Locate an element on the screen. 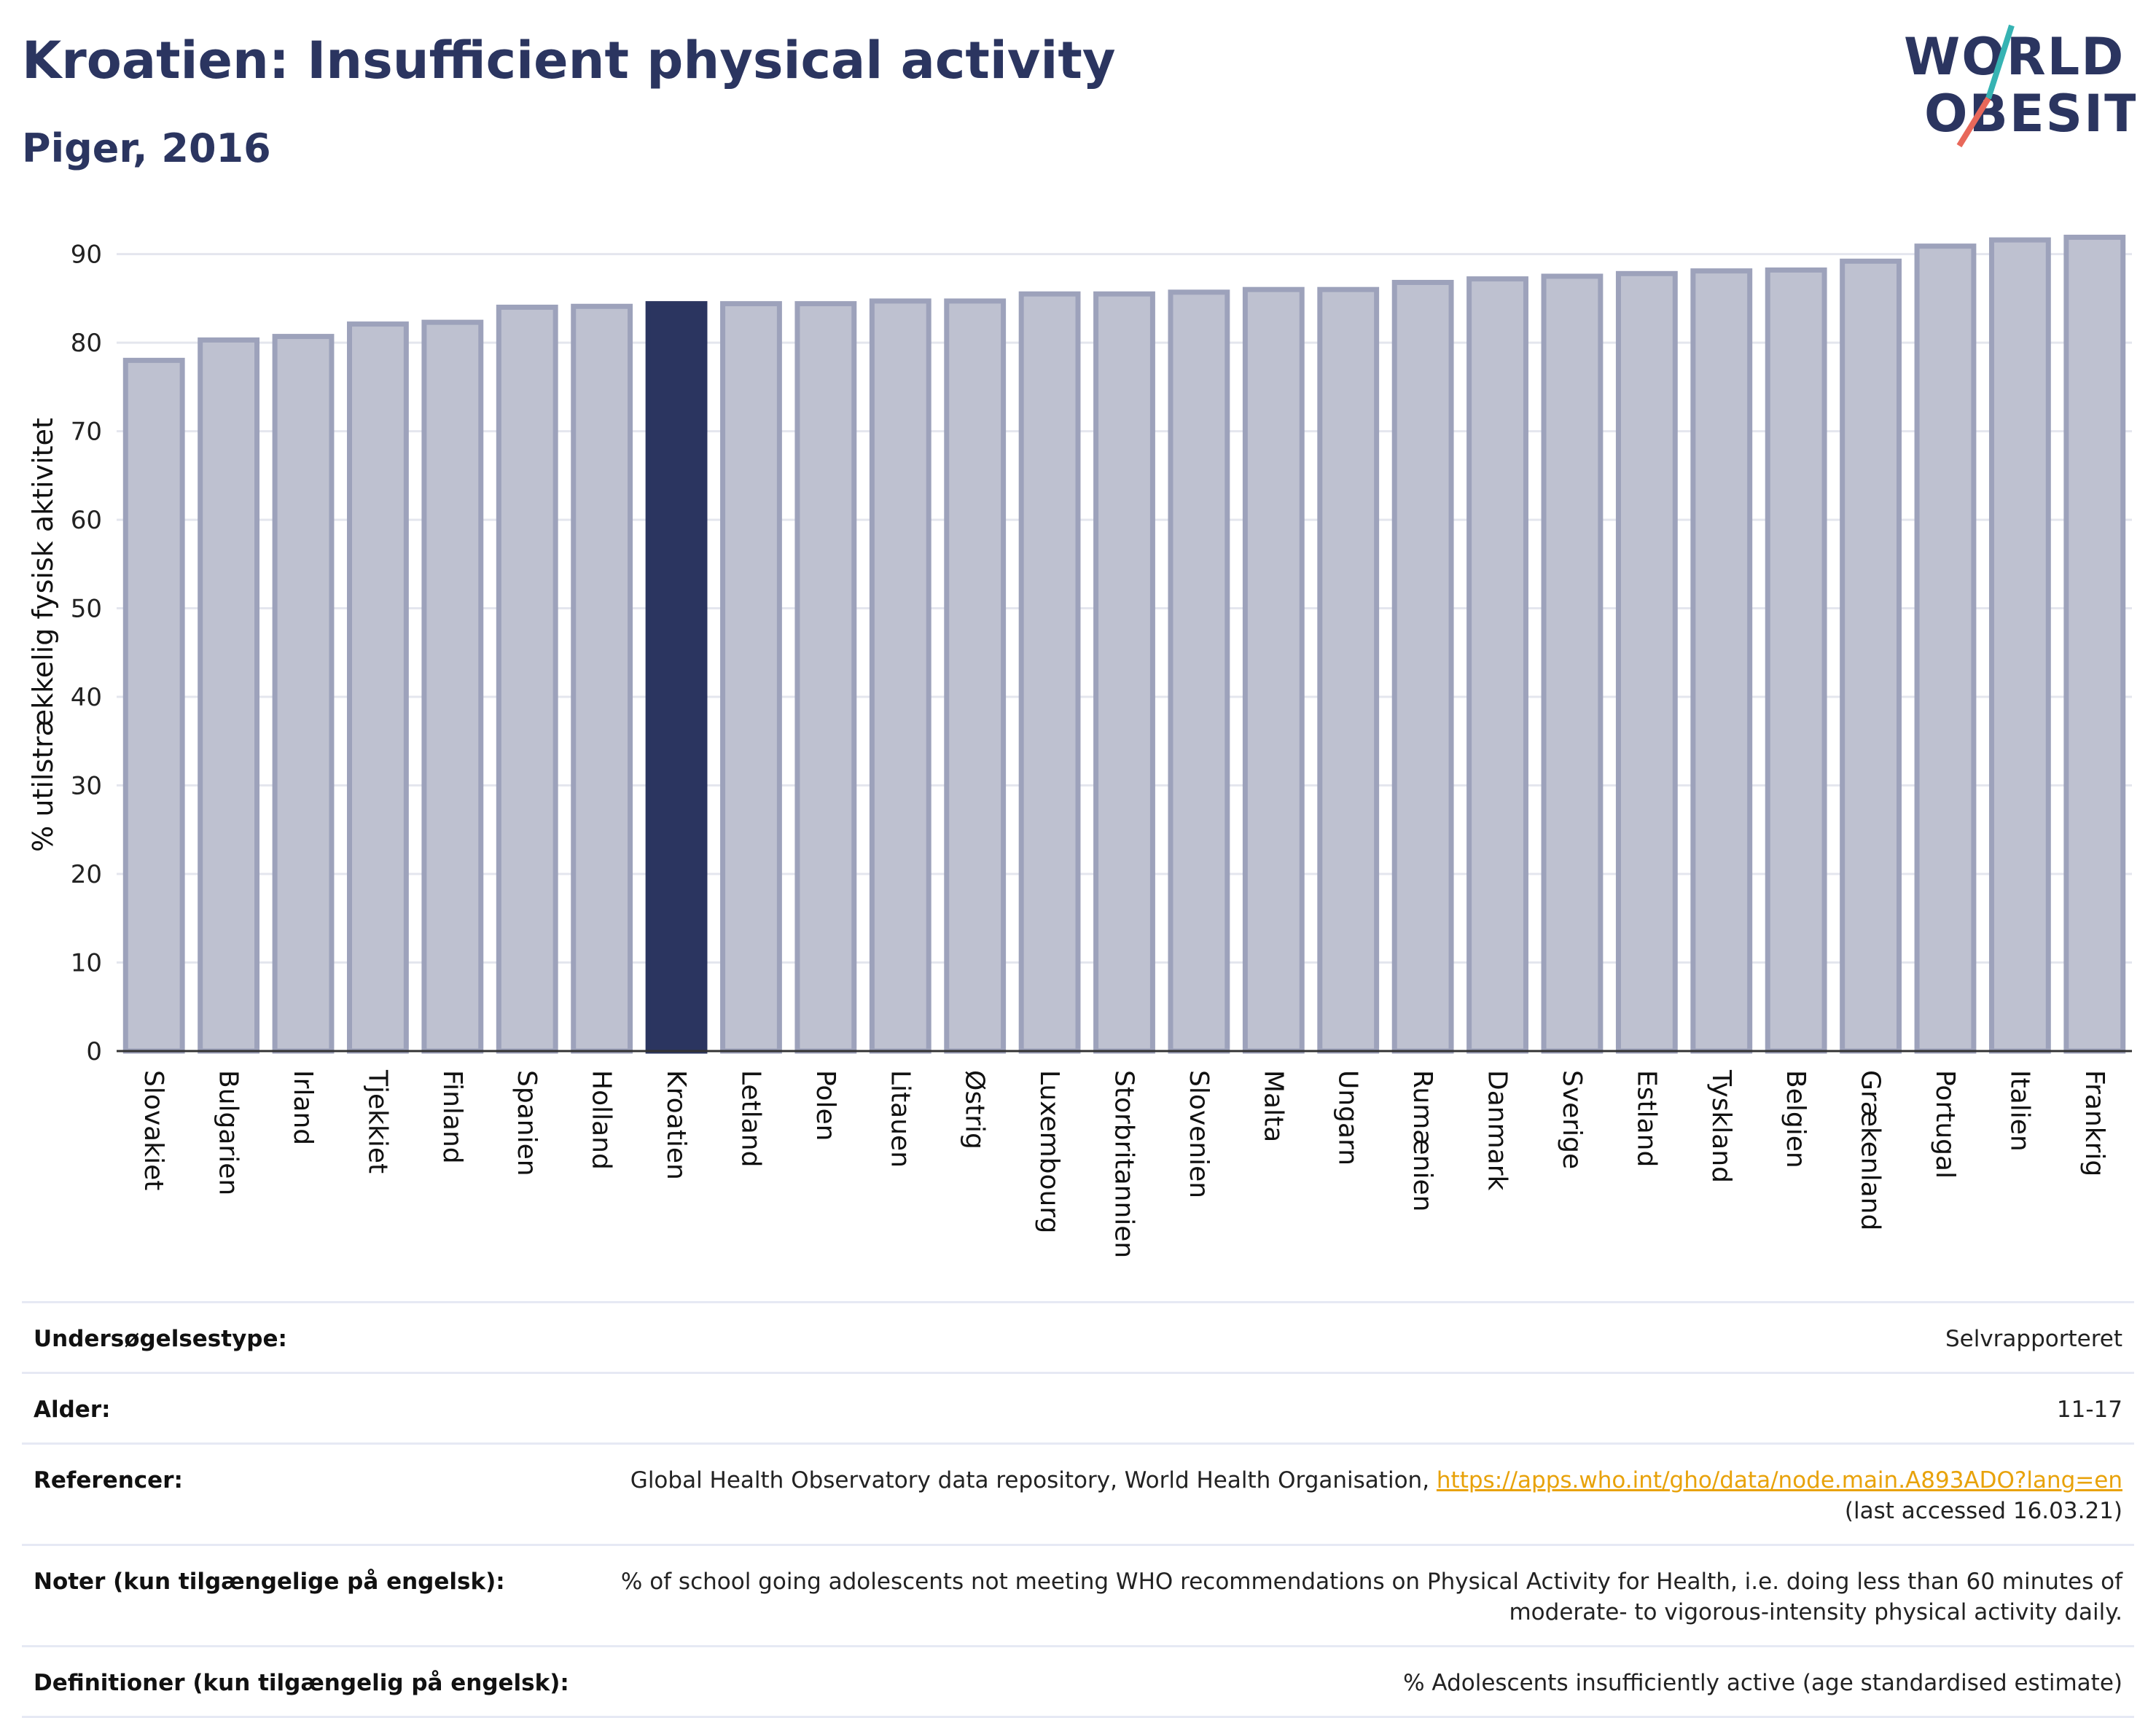 This screenshot has width=2156, height=1718. bar-italien is located at coordinates (2019, 645).